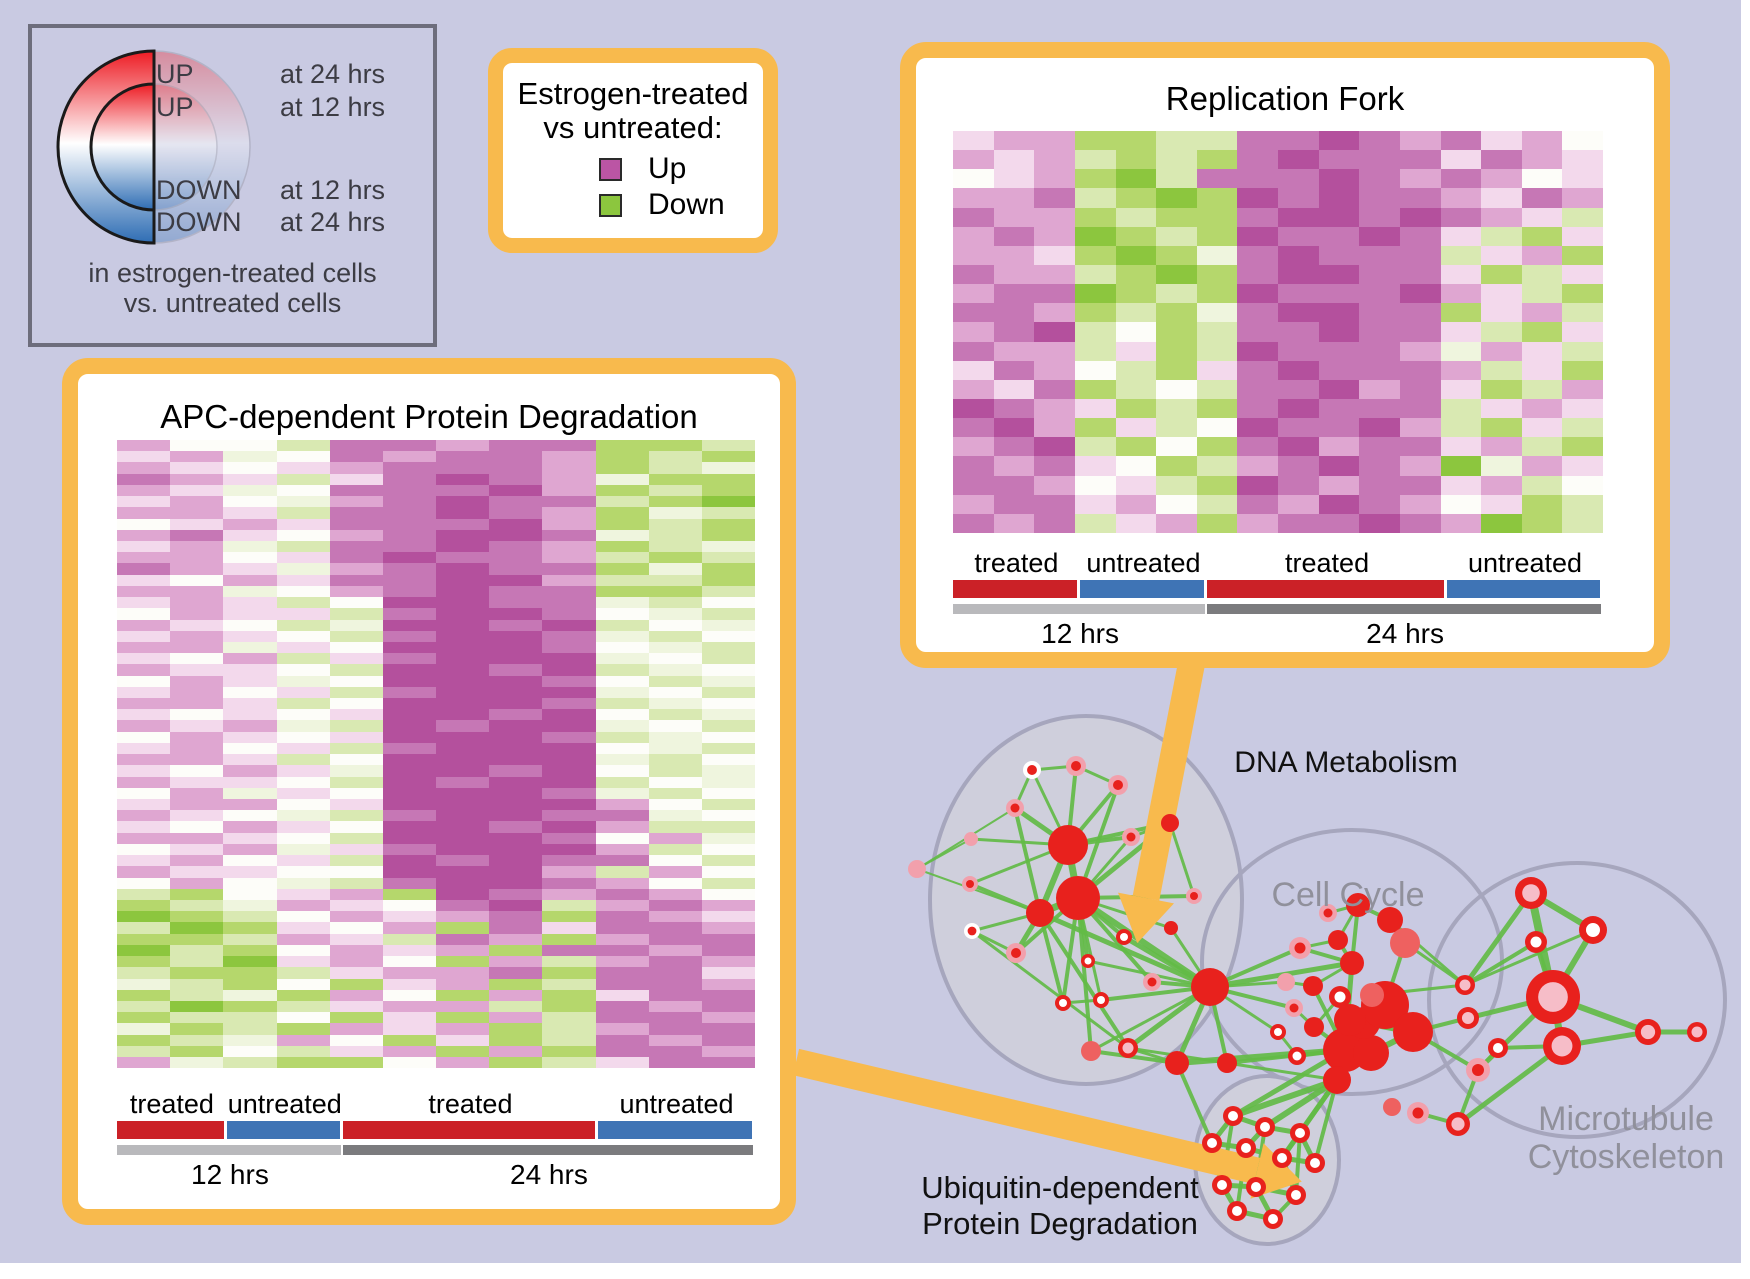  What do you see at coordinates (429, 416) in the screenshot?
I see `apc-panel-title: APC-dependent Protein Degradation` at bounding box center [429, 416].